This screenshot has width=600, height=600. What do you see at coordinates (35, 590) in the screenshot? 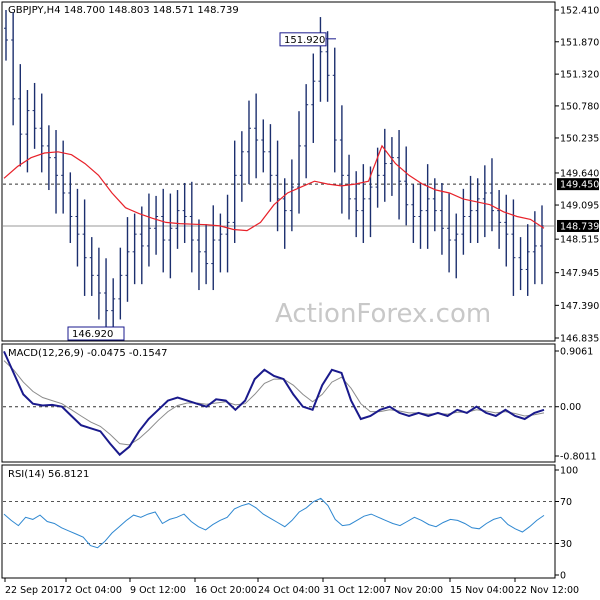
I see `x-tick-label: 22 Sep 2017` at bounding box center [35, 590].